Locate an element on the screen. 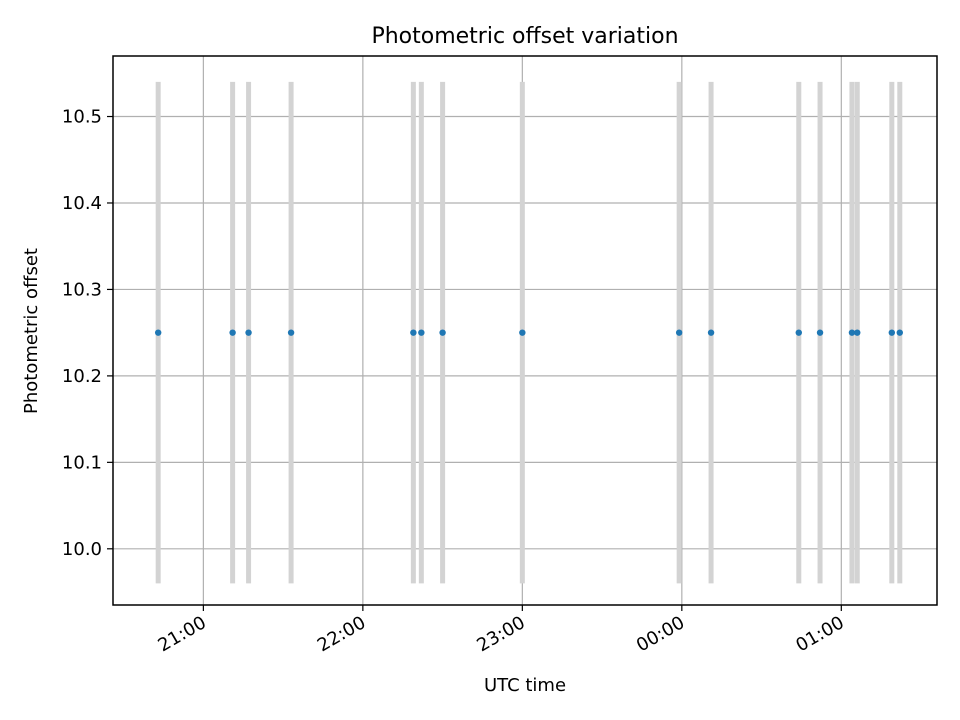 The image size is (960, 720). y-axis-ticks: 10.0 10.1 10.2 10.3 10.4 10.5 is located at coordinates (87, 333).